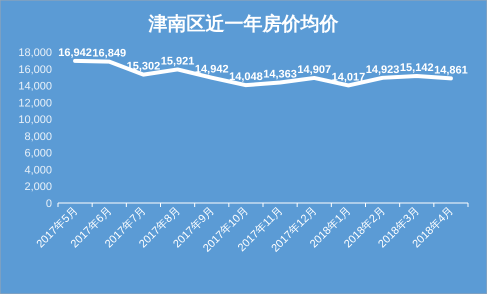 This screenshot has height=294, width=487. What do you see at coordinates (109, 54) in the screenshot?
I see `data-label: 16,849` at bounding box center [109, 54].